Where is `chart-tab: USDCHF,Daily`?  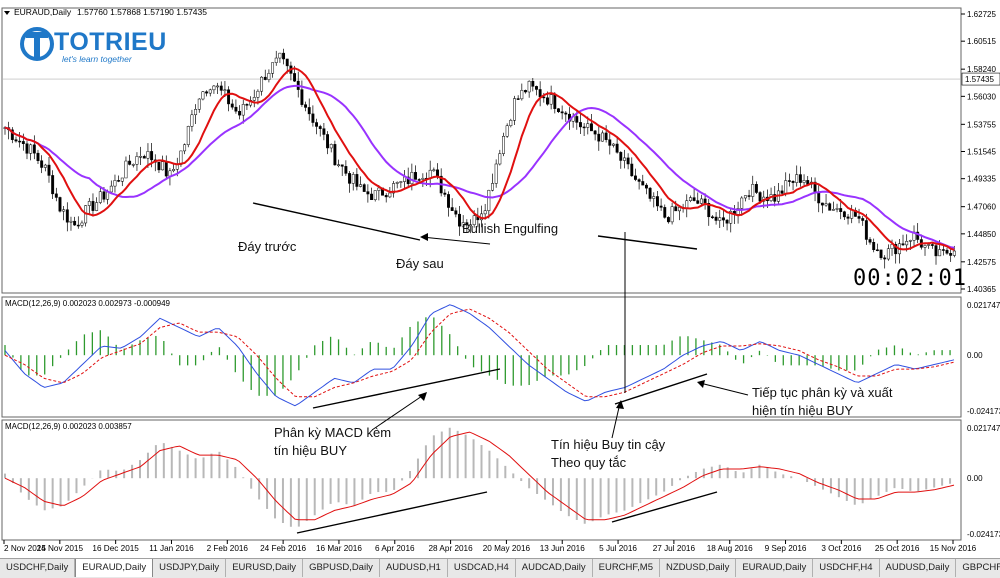
chart-tab: USDCHF,Daily is located at coordinates (38, 568).